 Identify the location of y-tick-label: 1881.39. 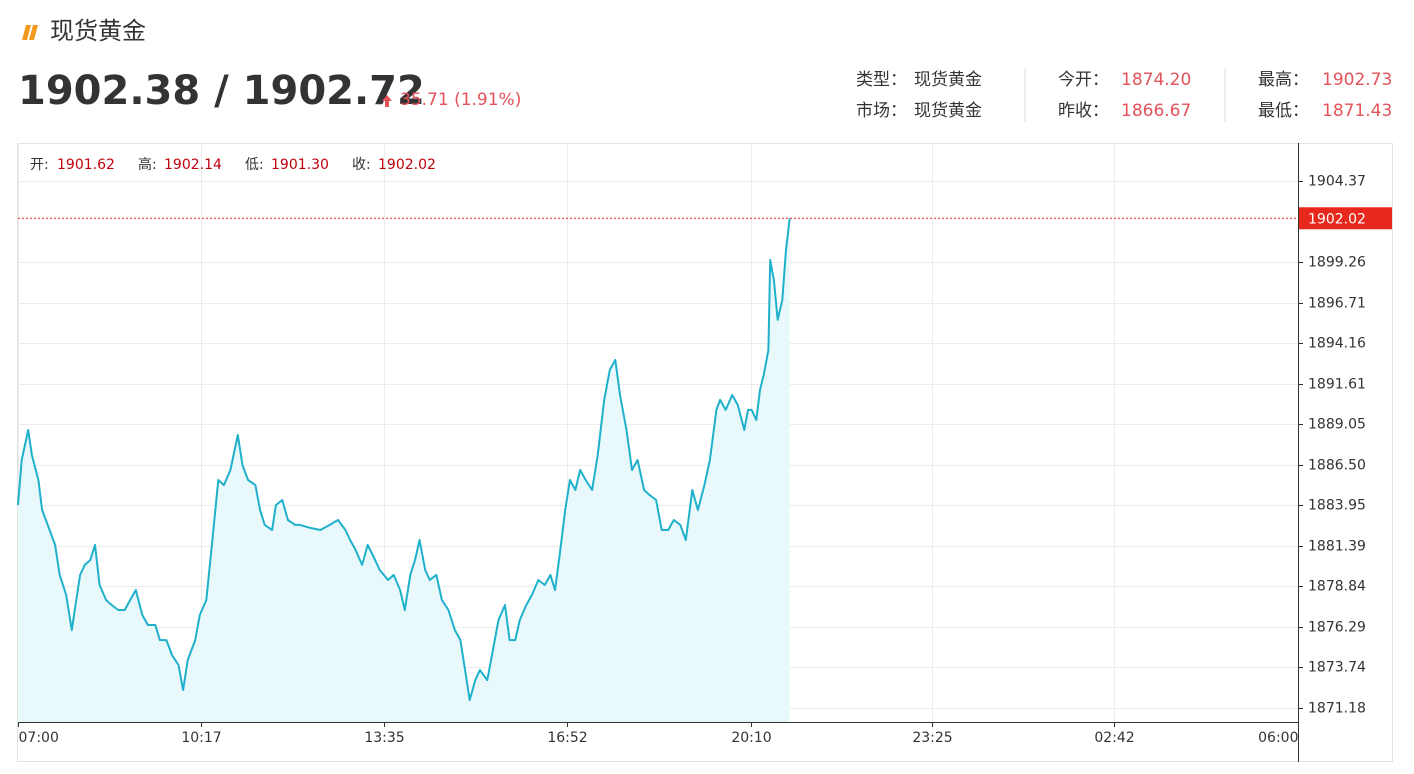
(1337, 547).